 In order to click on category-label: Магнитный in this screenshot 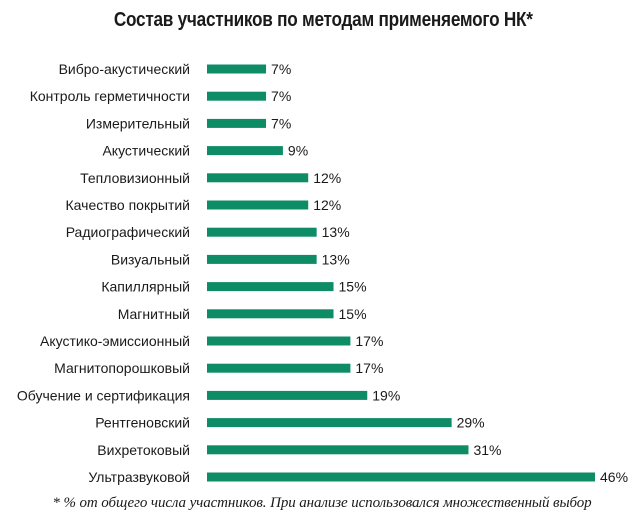, I will do `click(154, 314)`.